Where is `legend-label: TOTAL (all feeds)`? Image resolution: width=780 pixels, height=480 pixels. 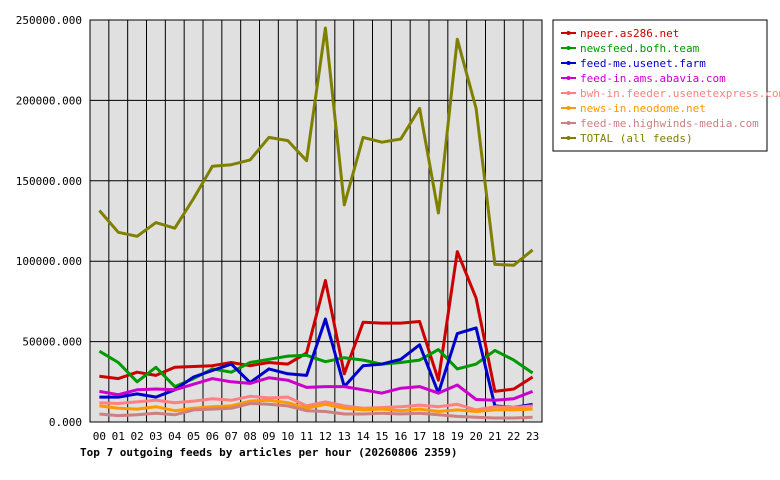
legend-label: TOTAL (all feeds) is located at coordinates (636, 138).